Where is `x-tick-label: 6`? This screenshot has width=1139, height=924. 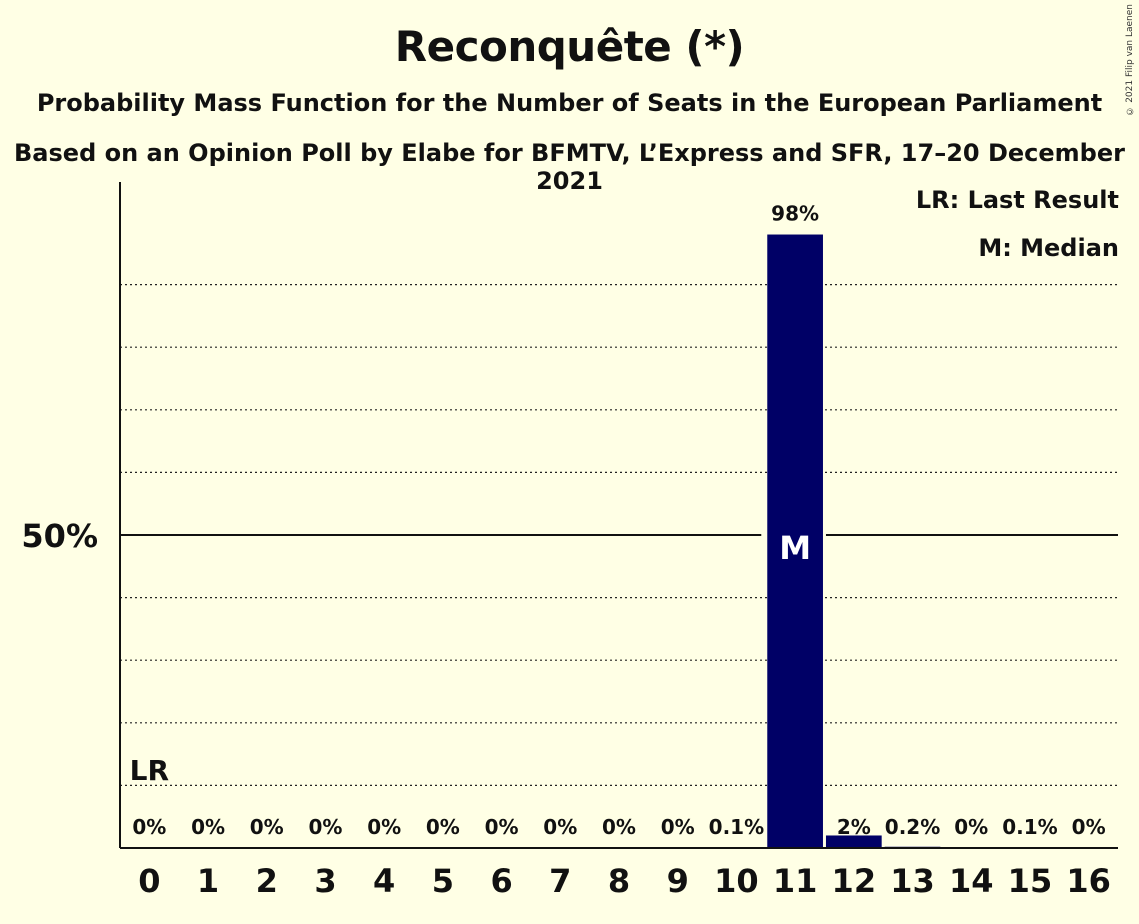 x-tick-label: 6 is located at coordinates (501, 881).